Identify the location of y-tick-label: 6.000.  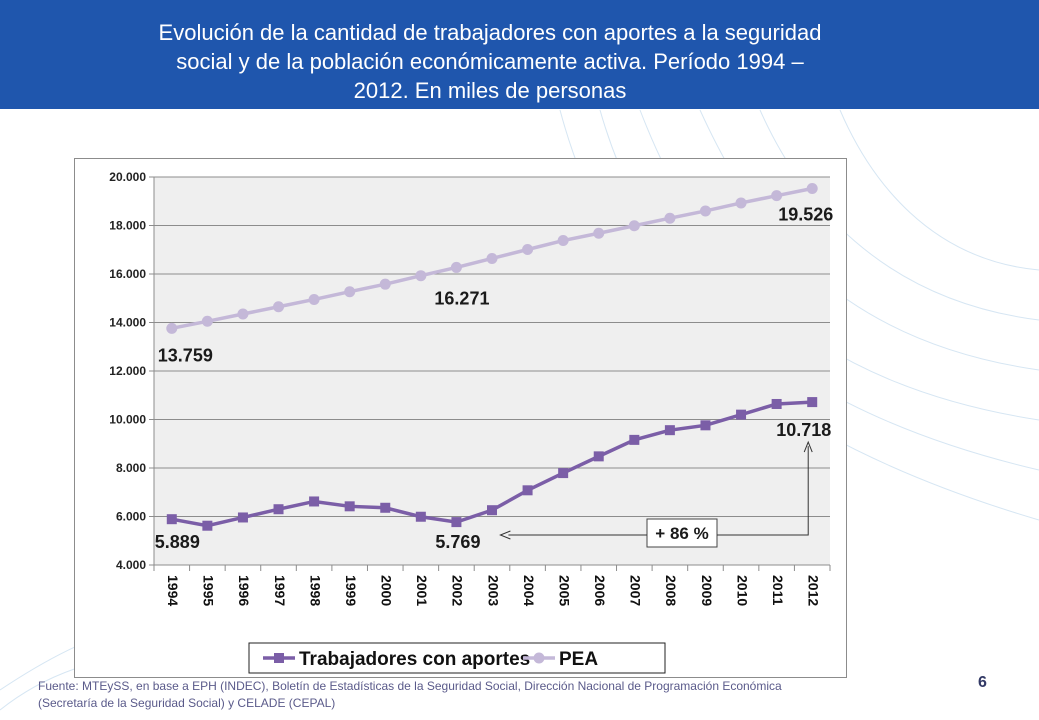
(131, 517).